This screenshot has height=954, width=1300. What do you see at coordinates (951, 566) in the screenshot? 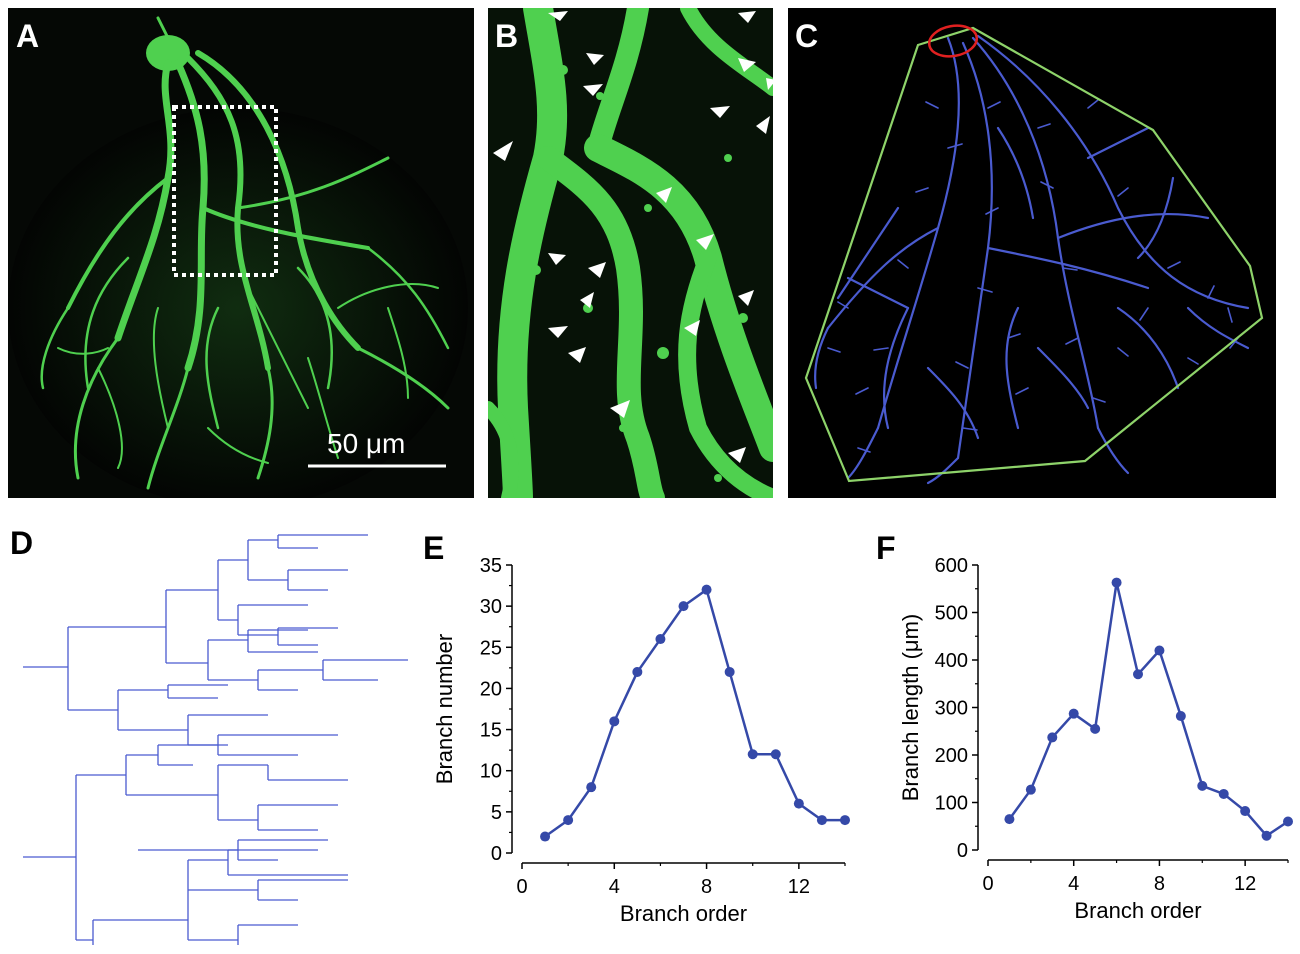
I see `y-tick-label: 600` at bounding box center [951, 566].